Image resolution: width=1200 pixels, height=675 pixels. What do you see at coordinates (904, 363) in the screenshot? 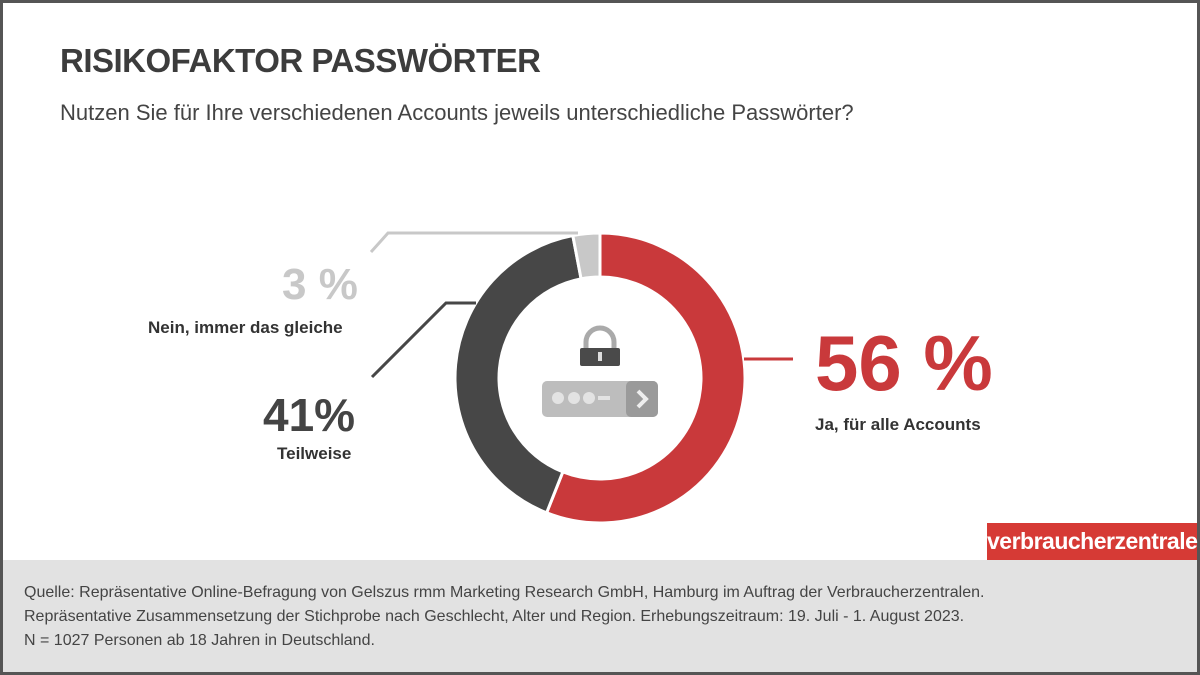
I see `label-pct-ja: 56 %` at bounding box center [904, 363].